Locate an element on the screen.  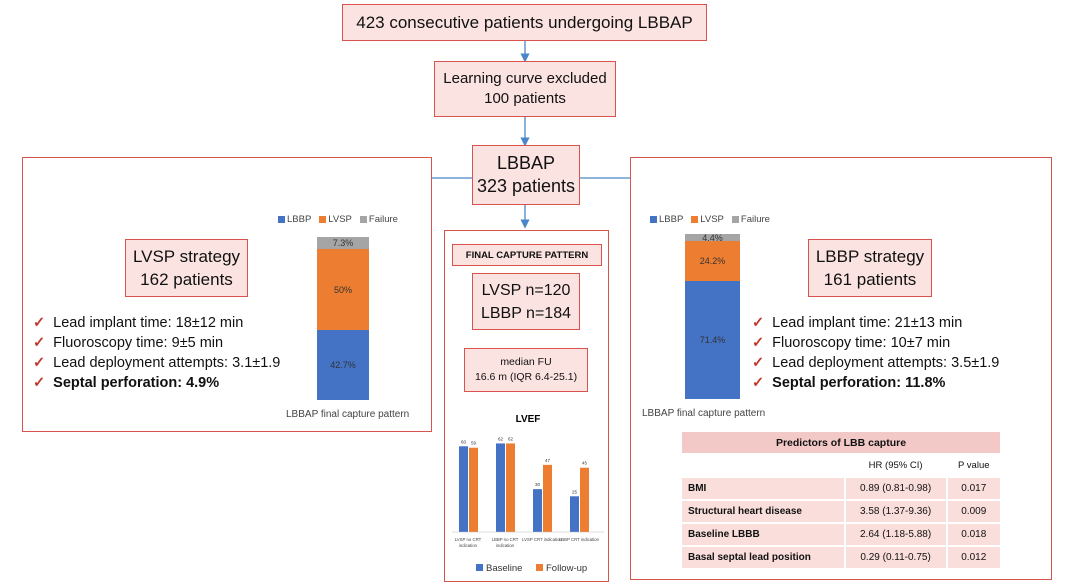
bar-value-label: 25 is located at coordinates (575, 491).